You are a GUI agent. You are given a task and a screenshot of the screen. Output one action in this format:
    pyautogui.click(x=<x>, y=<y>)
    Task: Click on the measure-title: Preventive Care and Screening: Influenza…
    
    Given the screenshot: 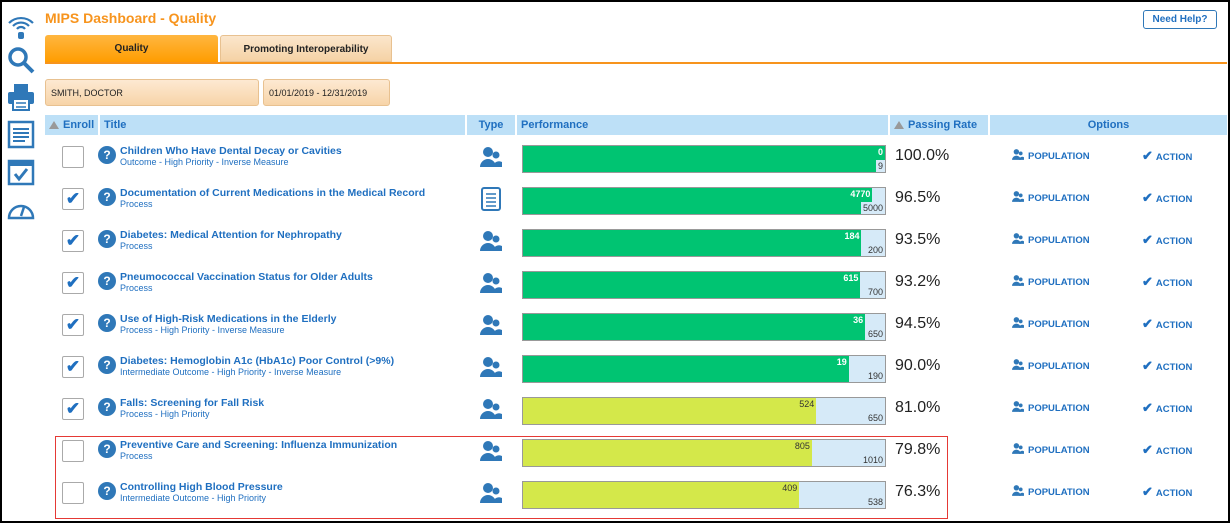 What is the action you would take?
    pyautogui.click(x=259, y=445)
    